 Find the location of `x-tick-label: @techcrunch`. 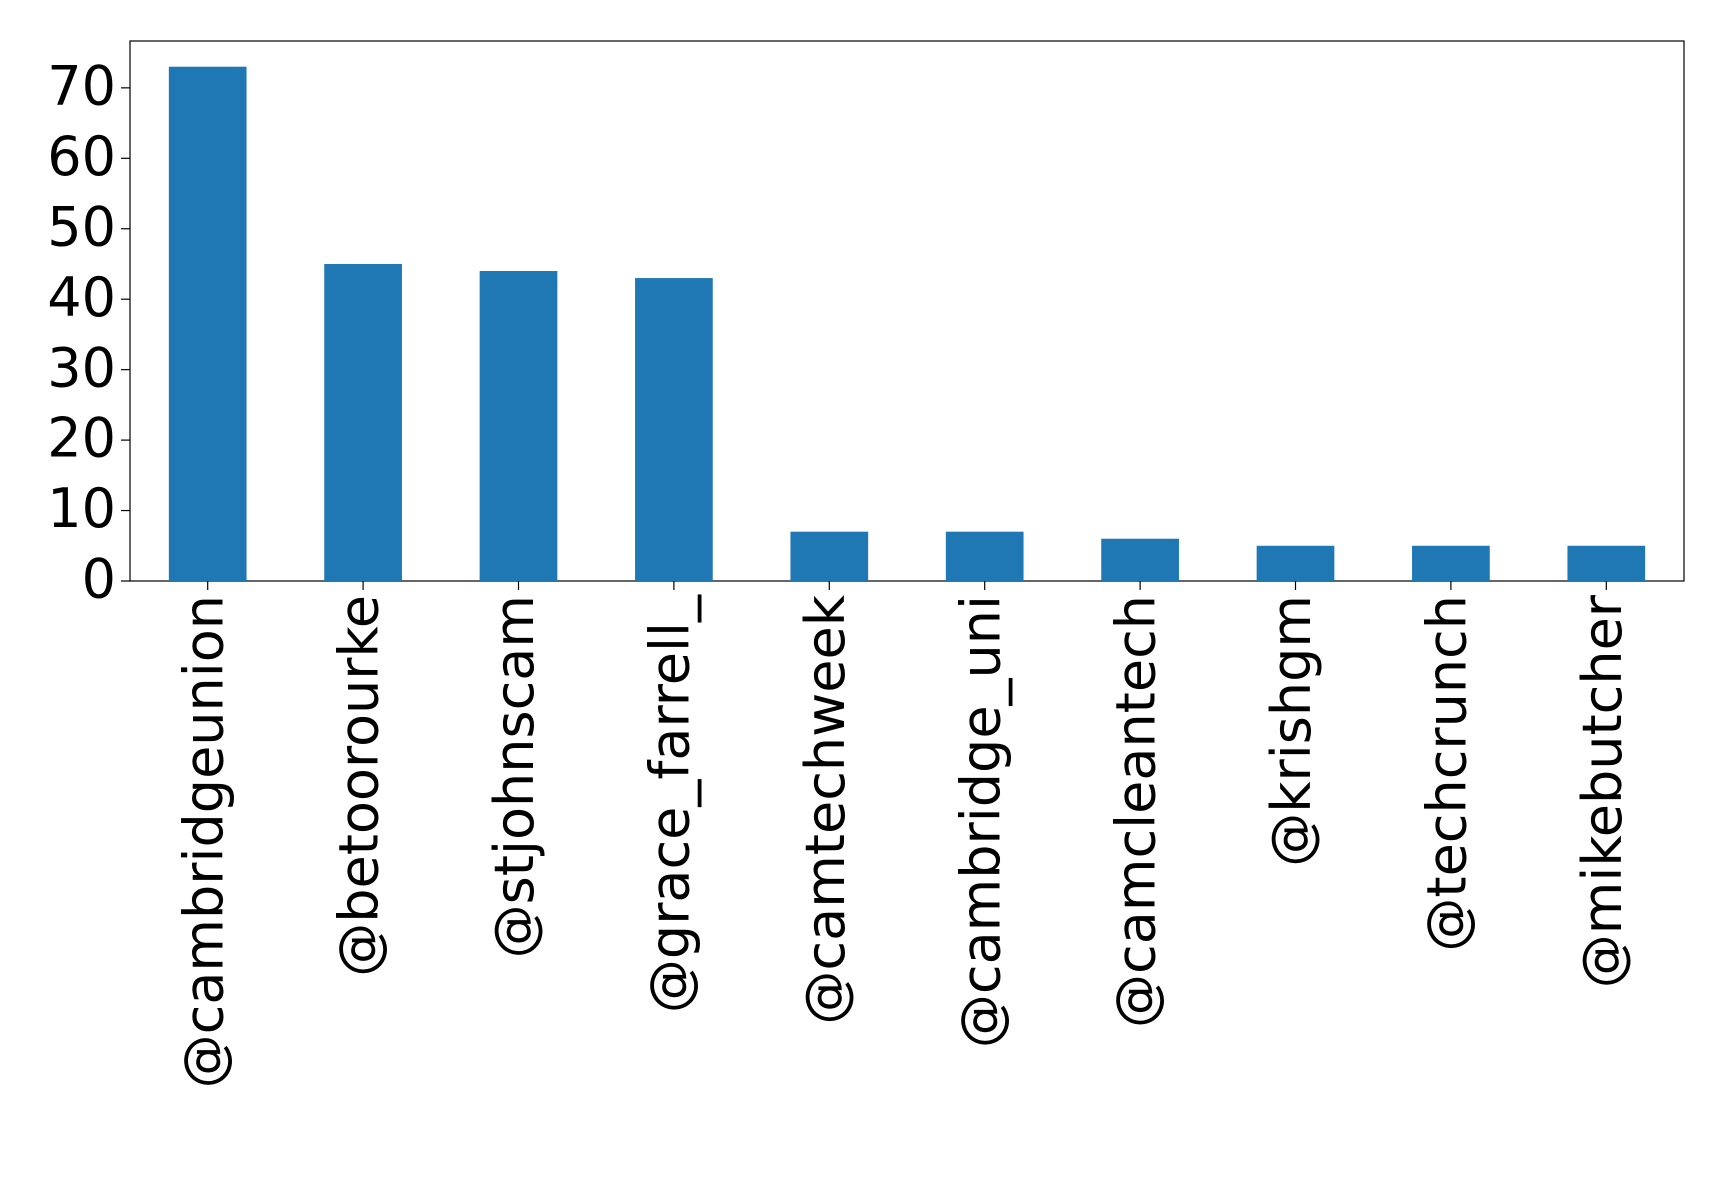

x-tick-label: @techcrunch is located at coordinates (1447, 773).